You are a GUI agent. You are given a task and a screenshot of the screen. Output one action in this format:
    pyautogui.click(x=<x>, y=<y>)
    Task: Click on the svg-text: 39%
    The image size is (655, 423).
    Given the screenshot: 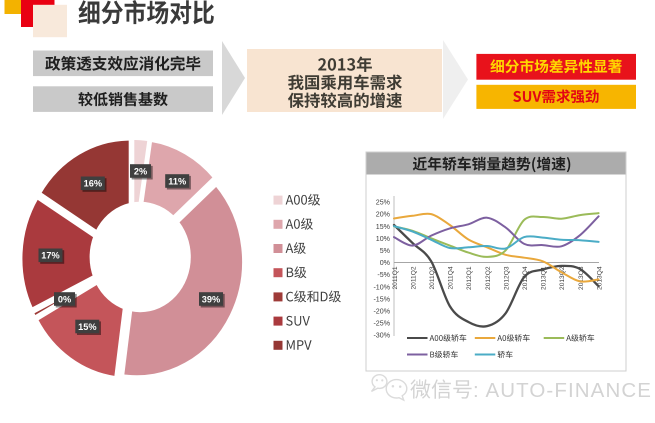 What is the action you would take?
    pyautogui.click(x=211, y=299)
    